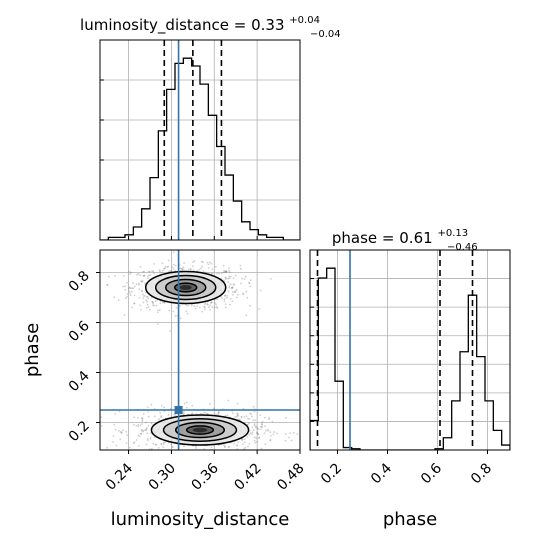  I want to click on phase-histogram, so click(410, 358).